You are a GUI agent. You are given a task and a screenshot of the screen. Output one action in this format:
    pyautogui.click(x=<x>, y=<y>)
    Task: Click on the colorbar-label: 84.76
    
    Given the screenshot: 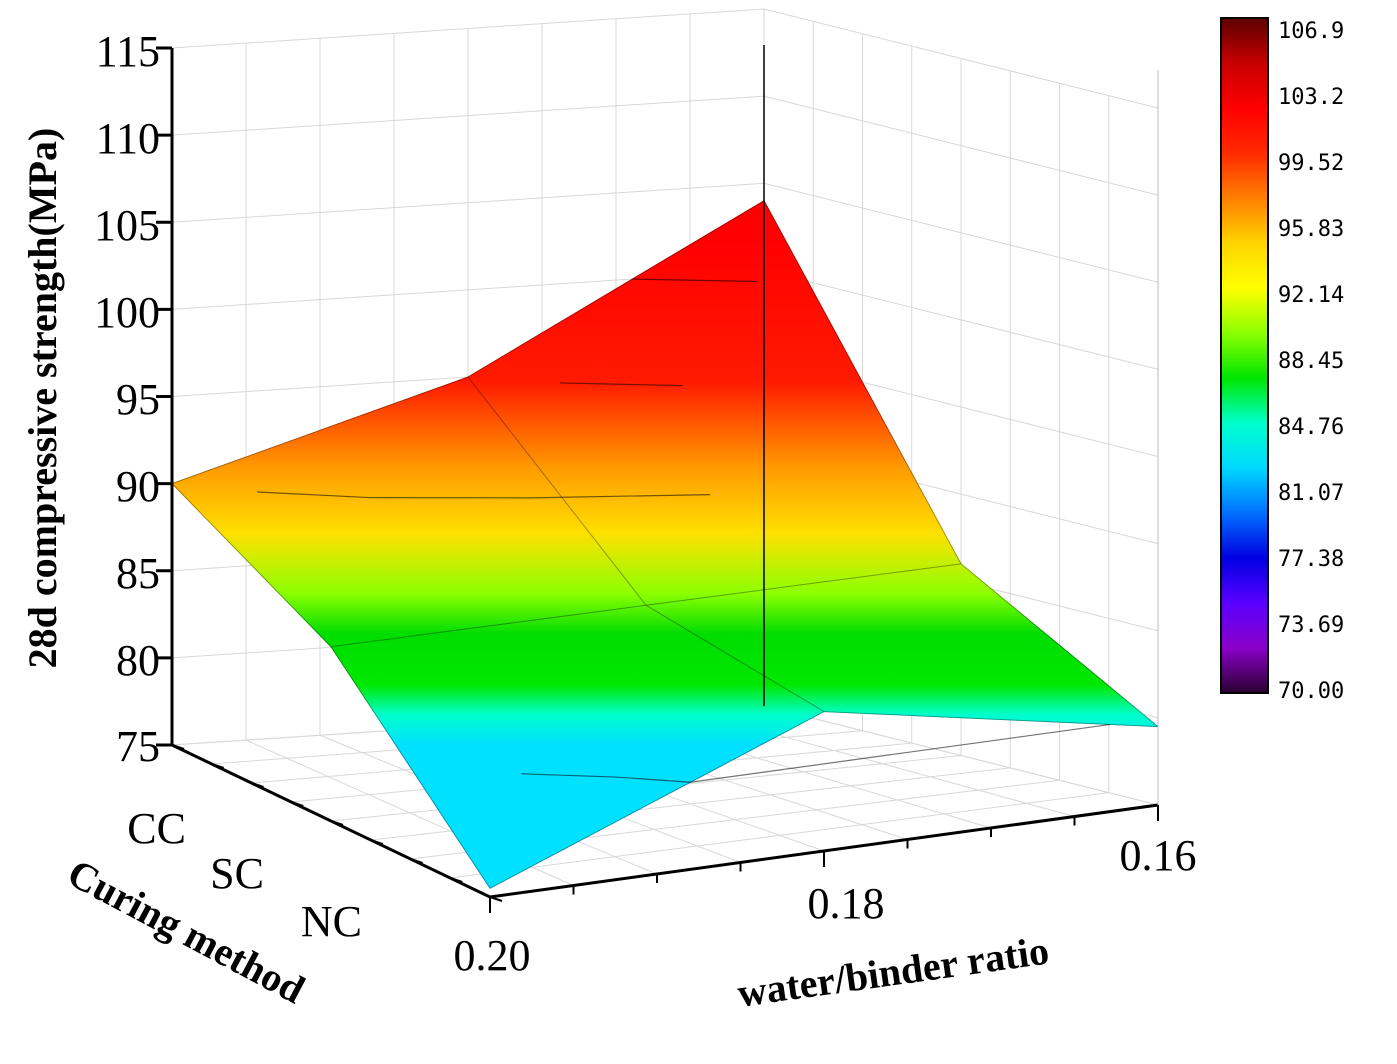 What is the action you would take?
    pyautogui.click(x=1311, y=427)
    